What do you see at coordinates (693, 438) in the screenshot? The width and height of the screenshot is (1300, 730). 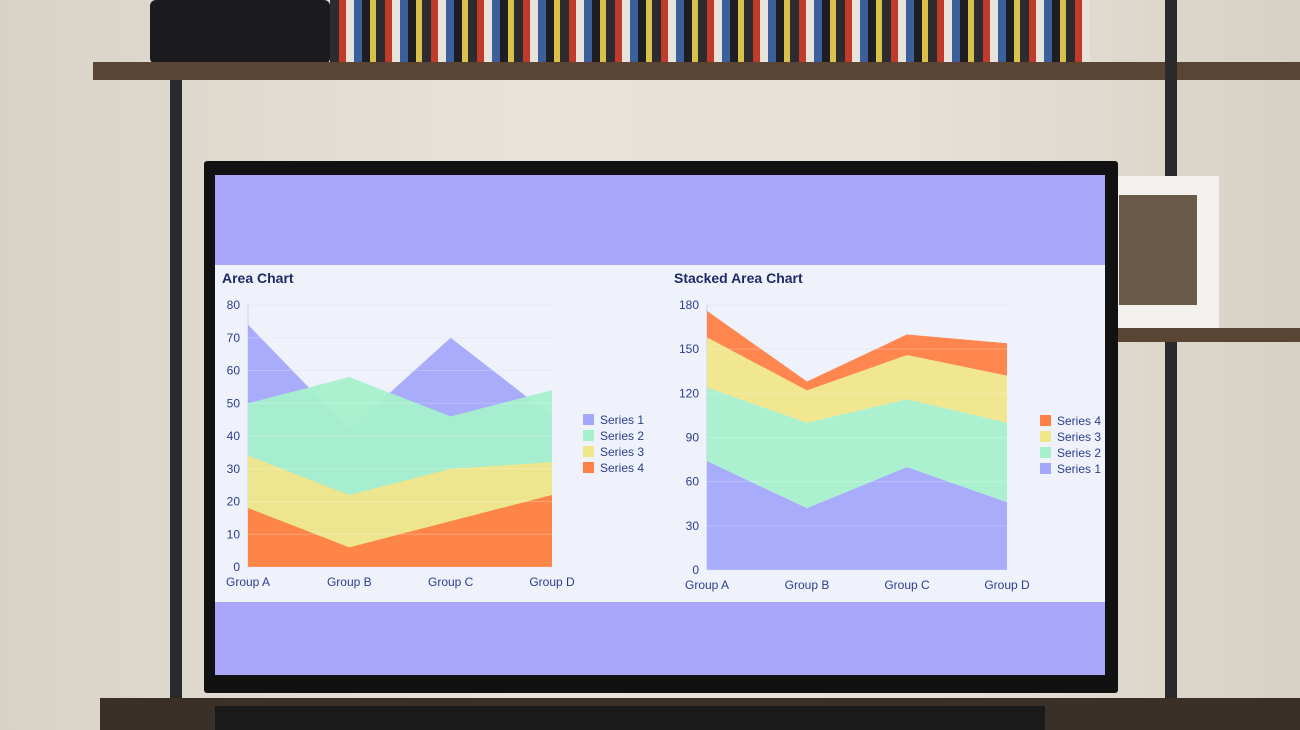 I see `y-tick-label: 90` at bounding box center [693, 438].